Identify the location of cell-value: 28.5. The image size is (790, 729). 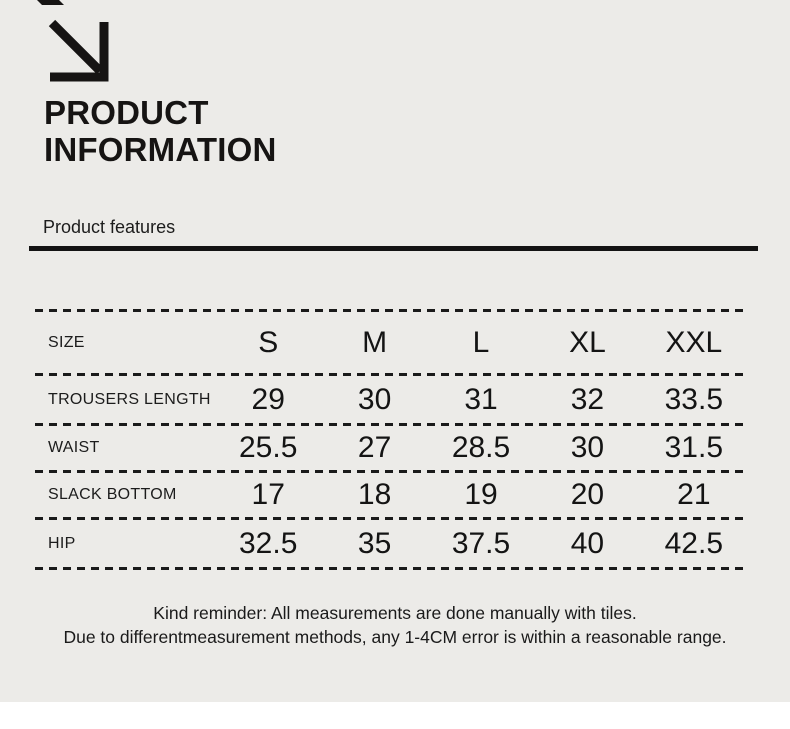
(481, 447).